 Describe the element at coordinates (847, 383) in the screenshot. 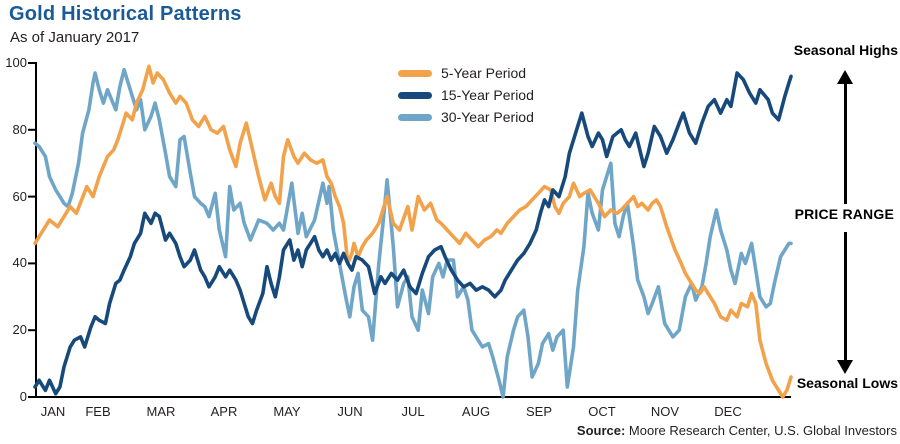

I see `seasonal-lows-label: Seasonal Lows` at that location.